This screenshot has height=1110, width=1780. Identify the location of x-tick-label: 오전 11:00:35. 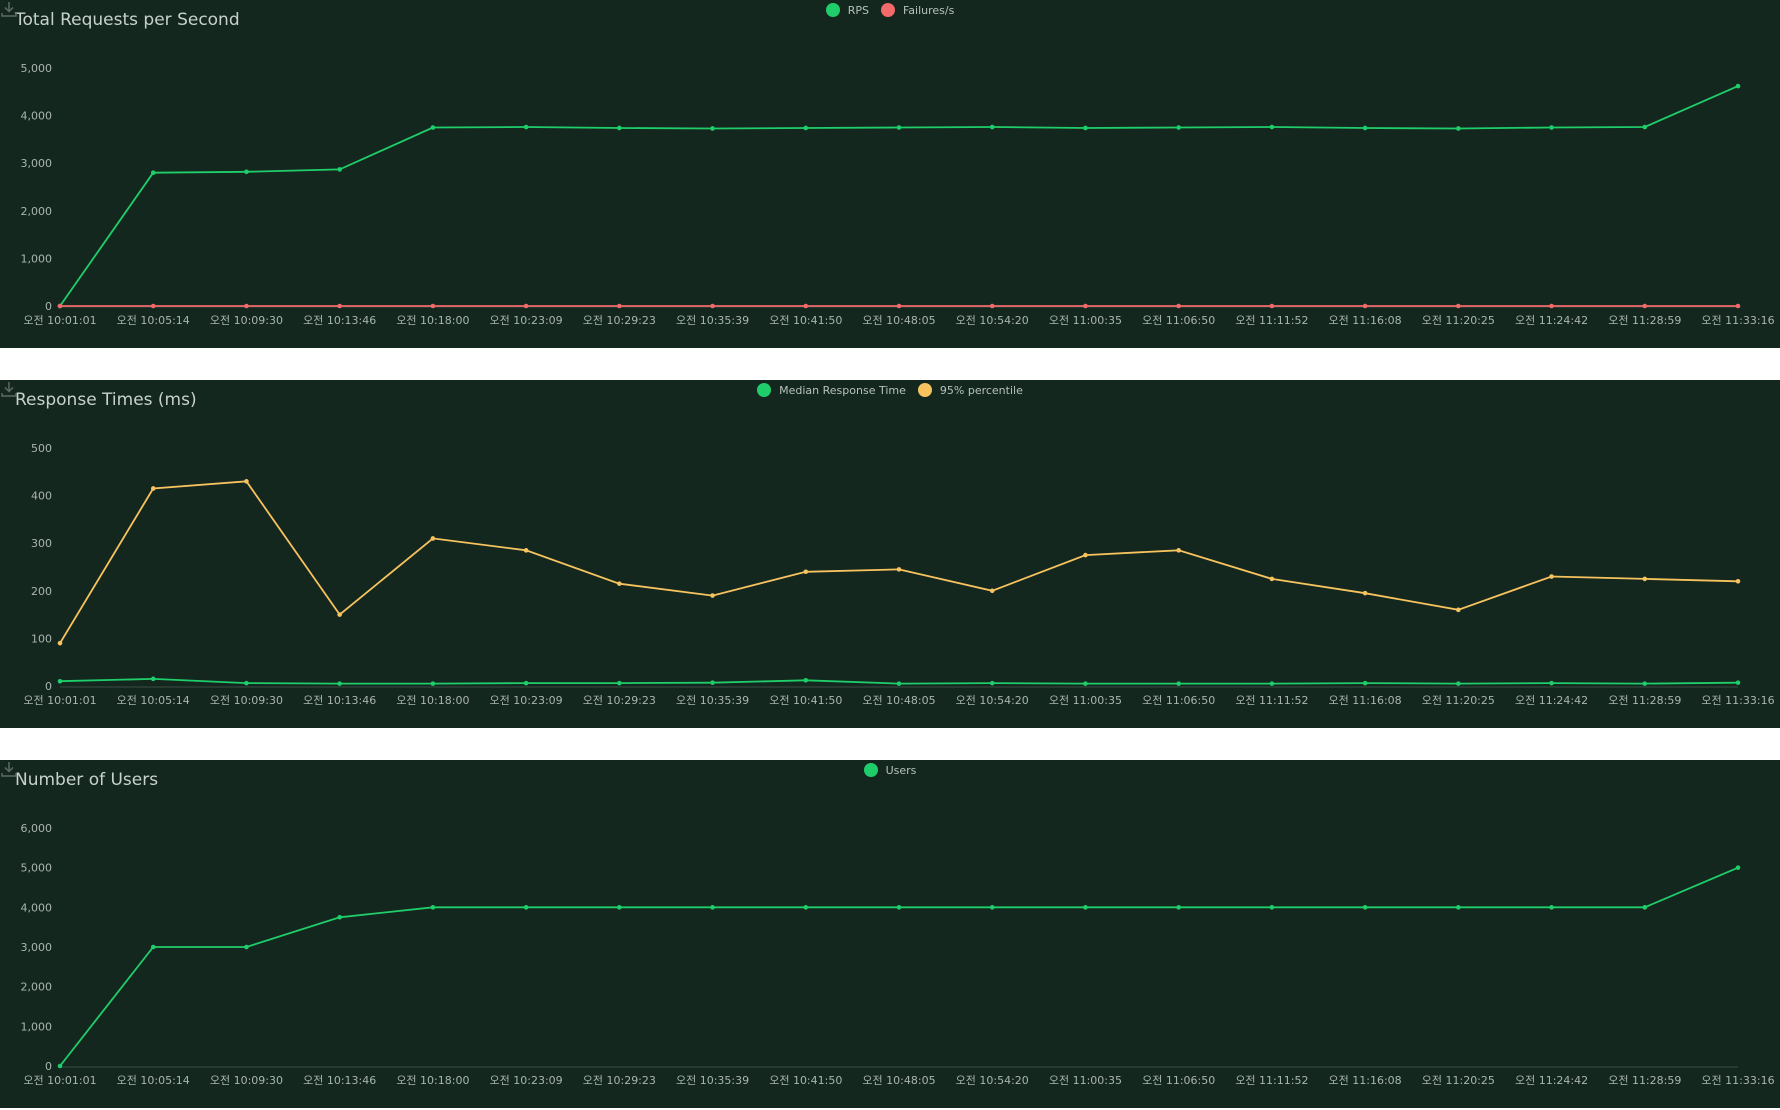
(1085, 700).